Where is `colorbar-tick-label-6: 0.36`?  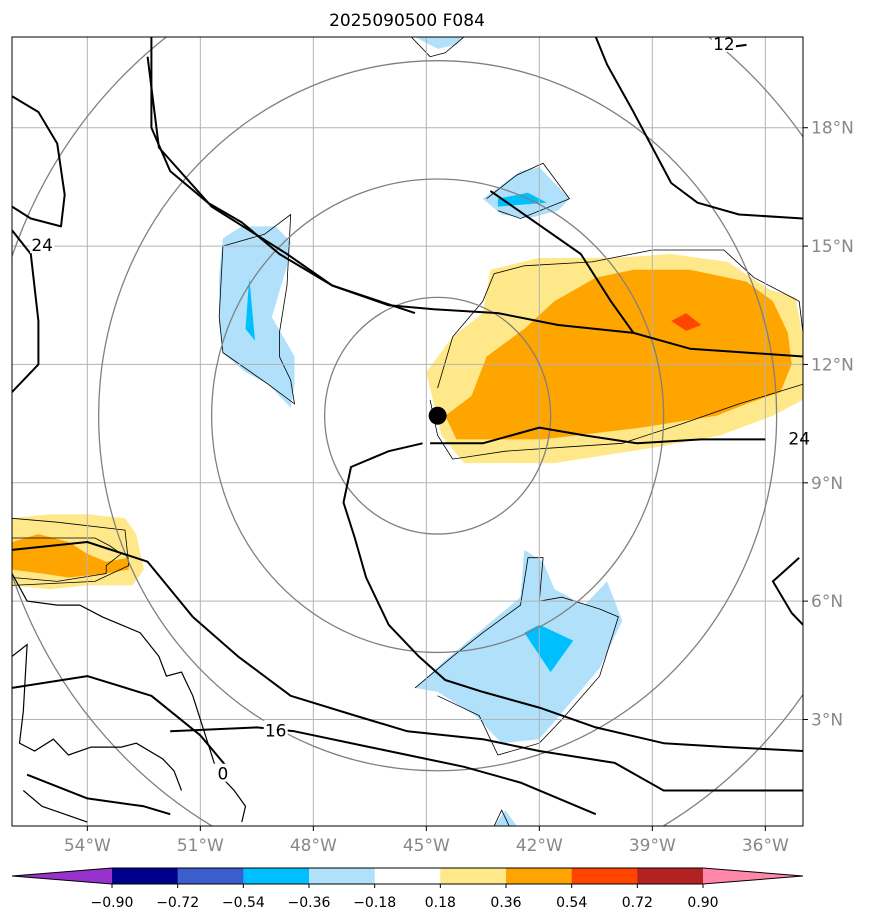 colorbar-tick-label-6: 0.36 is located at coordinates (505, 903).